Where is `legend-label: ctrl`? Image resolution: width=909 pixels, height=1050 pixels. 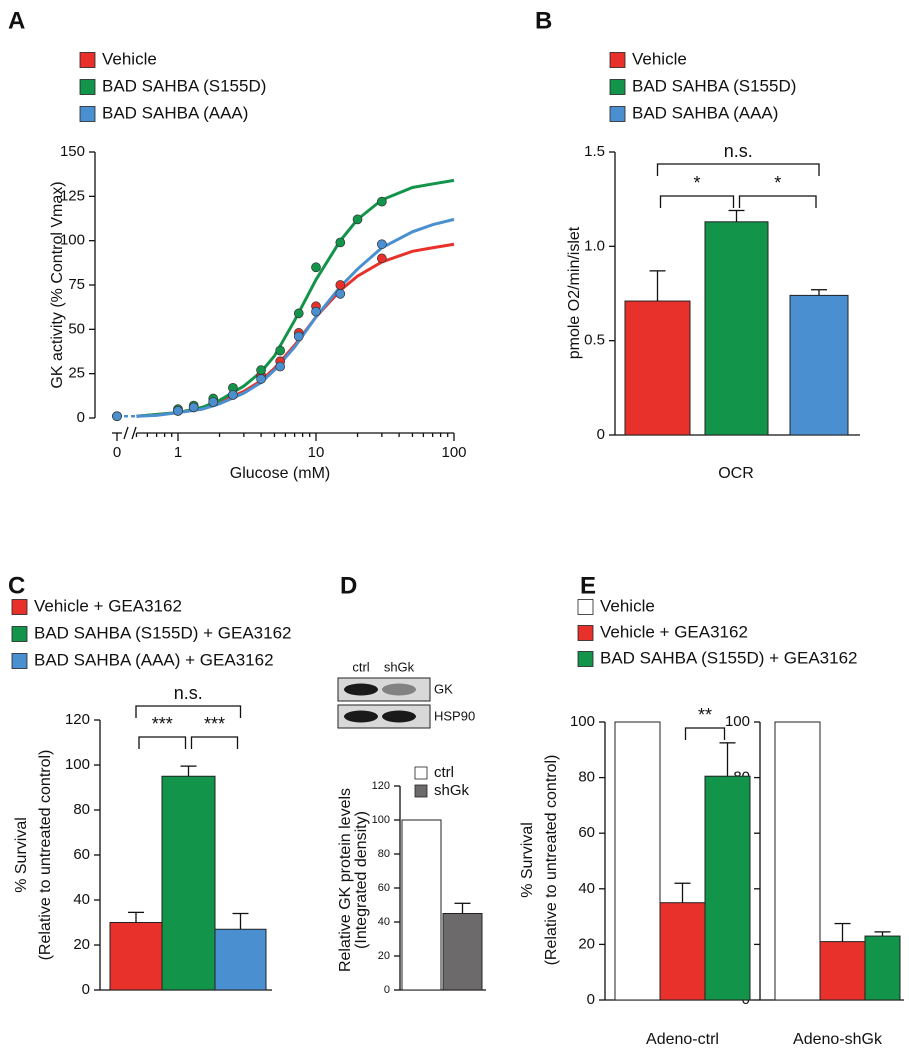 legend-label: ctrl is located at coordinates (444, 772).